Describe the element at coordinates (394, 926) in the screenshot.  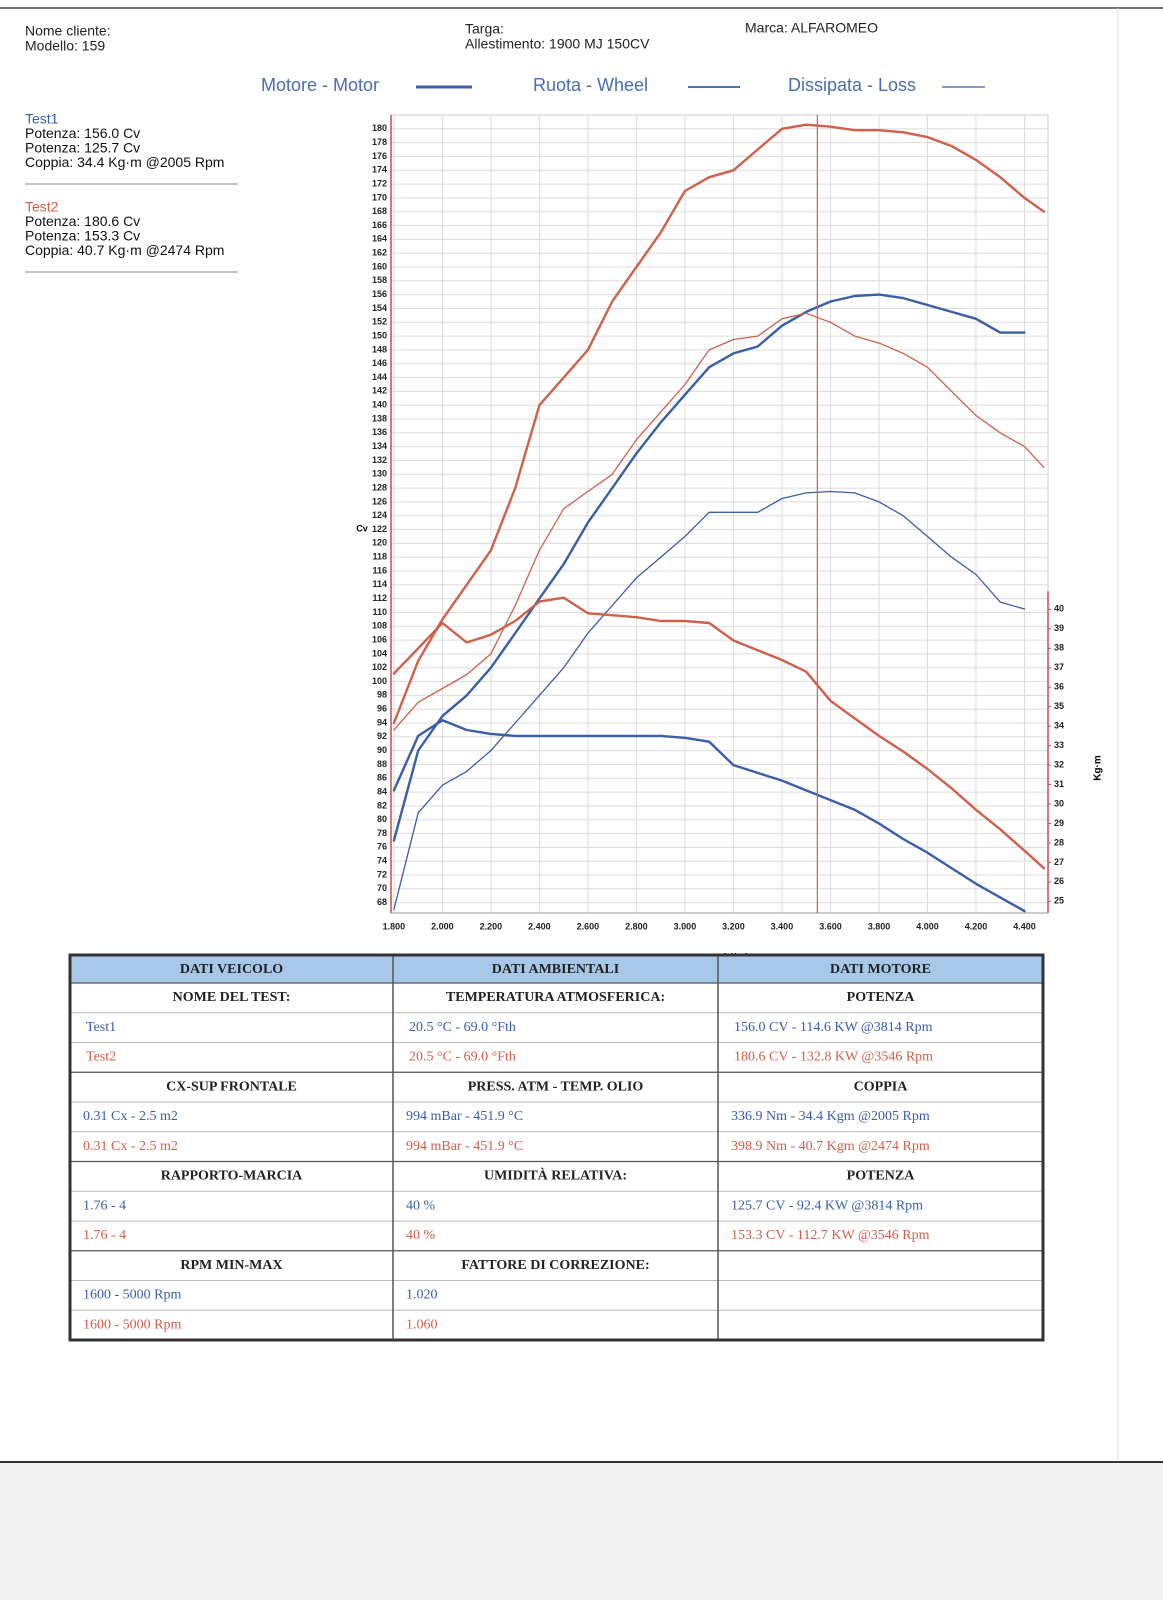
I see `x-tick-label: 1.800` at that location.